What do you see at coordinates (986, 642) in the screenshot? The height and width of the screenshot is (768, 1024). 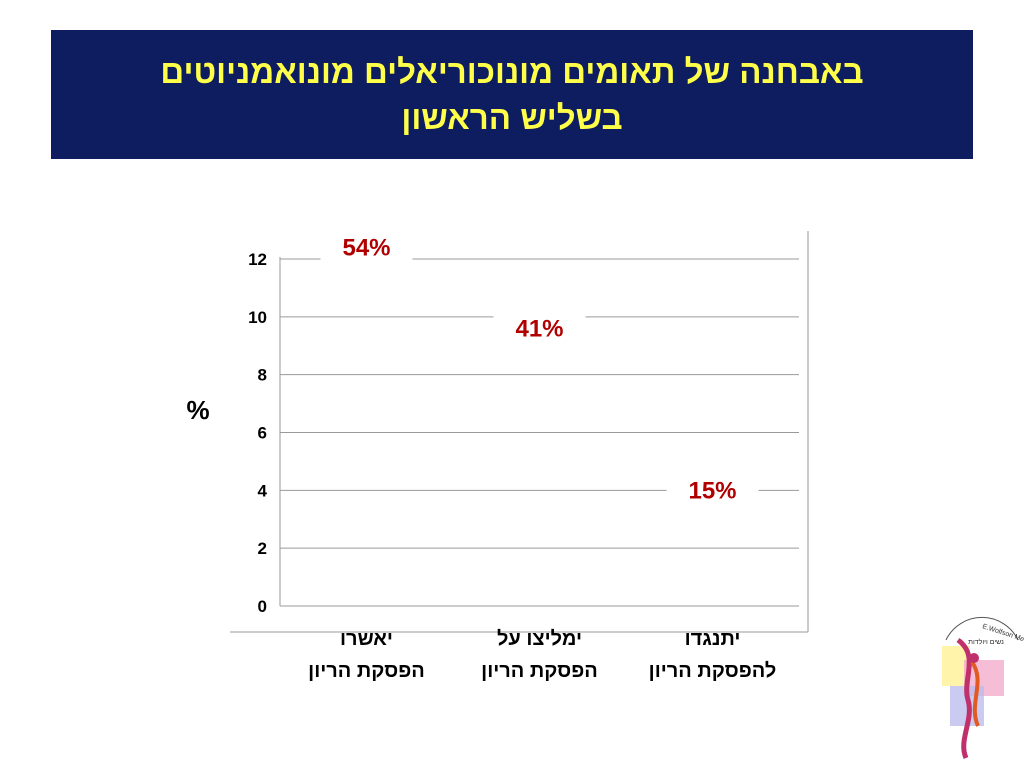 I see `logo-dept-text: נשים ויולדות` at bounding box center [986, 642].